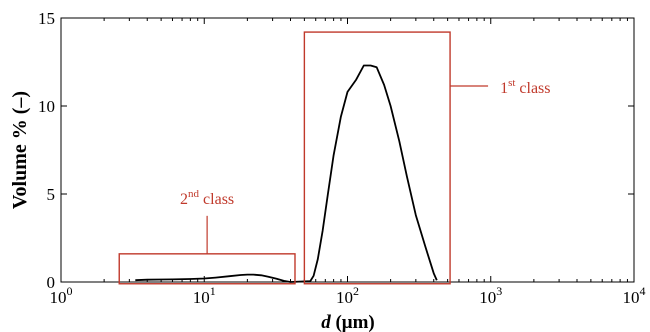 The image size is (650, 332). What do you see at coordinates (347, 295) in the screenshot?
I see `x-tick-label: 10²` at bounding box center [347, 295].